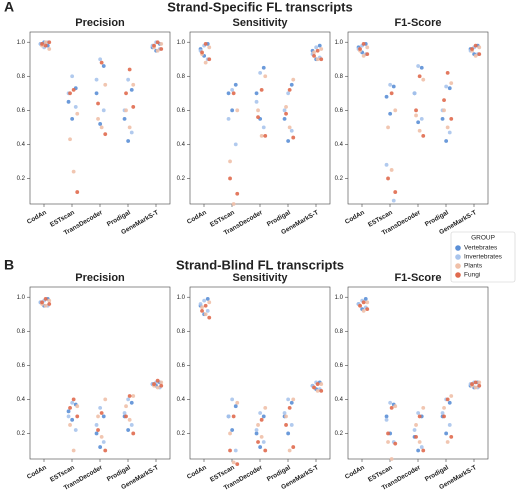 This screenshot has width=520, height=496. What do you see at coordinates (458, 248) in the screenshot?
I see `legend-swatch` at bounding box center [458, 248].